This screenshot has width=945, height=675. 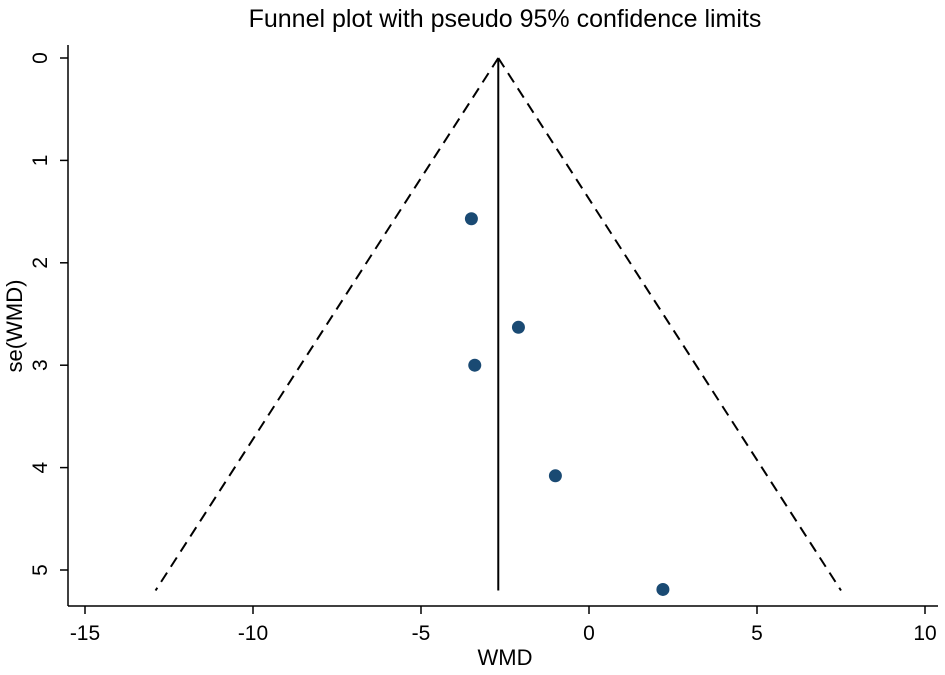 What do you see at coordinates (924, 633) in the screenshot?
I see `x-tick-label: 10` at bounding box center [924, 633].